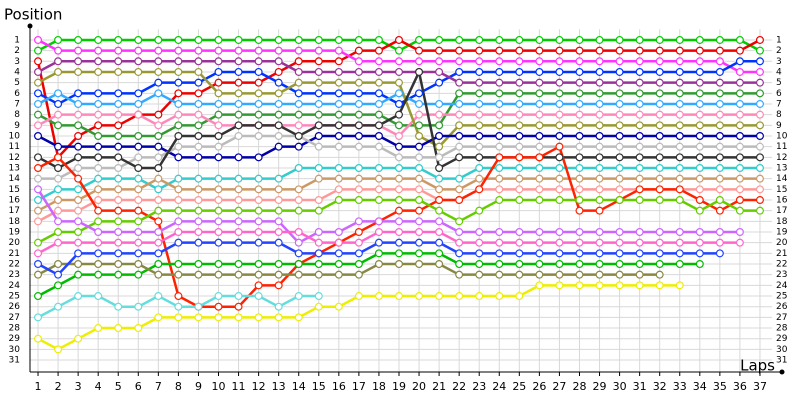 The height and width of the screenshot is (400, 800). What do you see at coordinates (14, 265) in the screenshot?
I see `y-tick-label: 22` at bounding box center [14, 265].